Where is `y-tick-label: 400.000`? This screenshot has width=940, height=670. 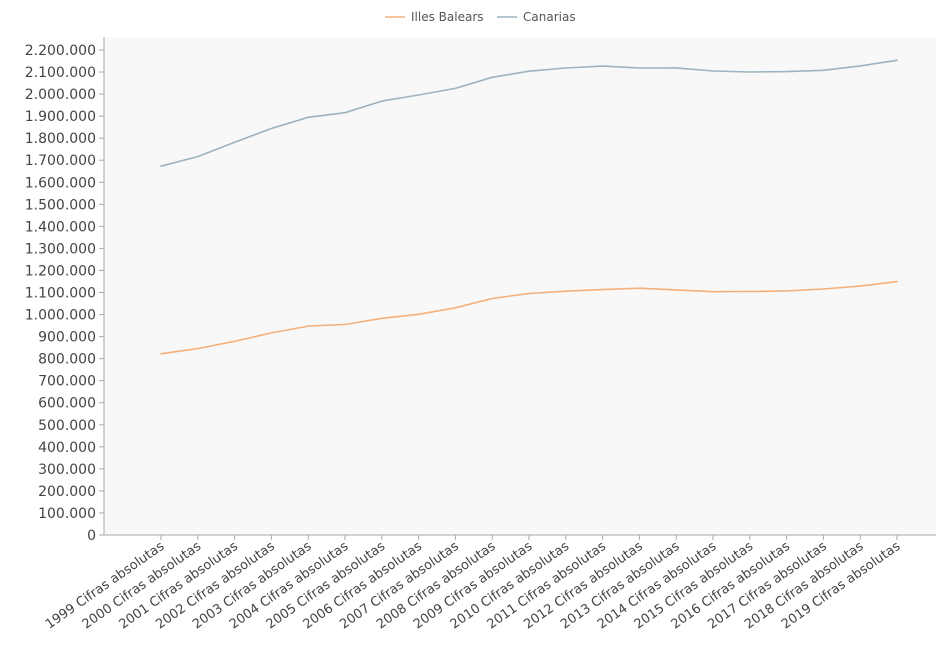 y-tick-label: 400.000 is located at coordinates (67, 448).